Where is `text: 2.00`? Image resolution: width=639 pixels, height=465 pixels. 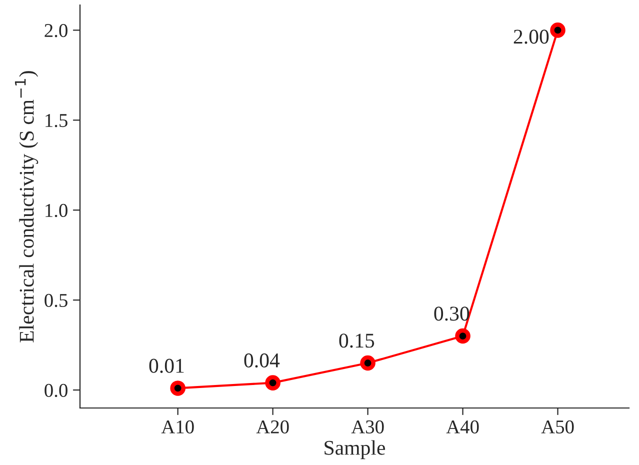 text: 2.00 is located at coordinates (531, 37).